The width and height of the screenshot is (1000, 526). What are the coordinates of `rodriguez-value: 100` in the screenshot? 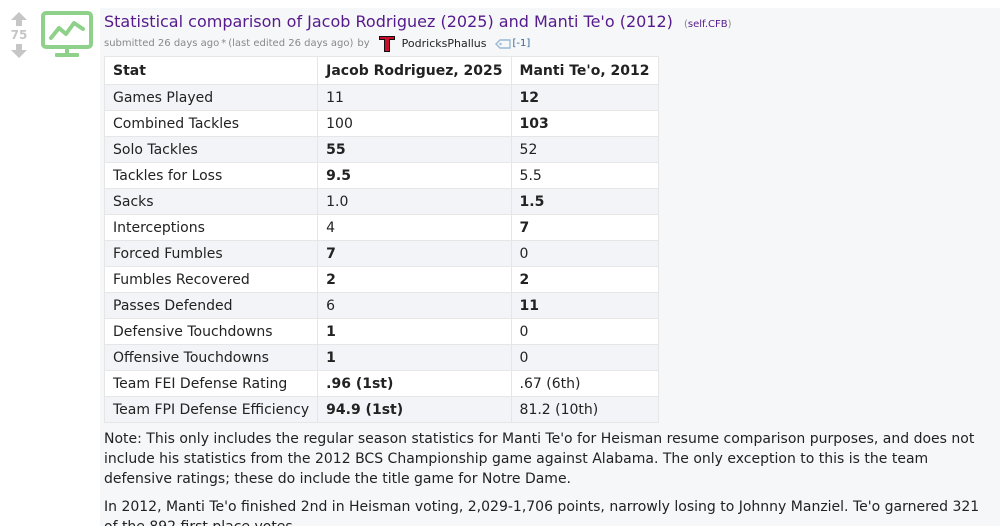 It's located at (414, 123).